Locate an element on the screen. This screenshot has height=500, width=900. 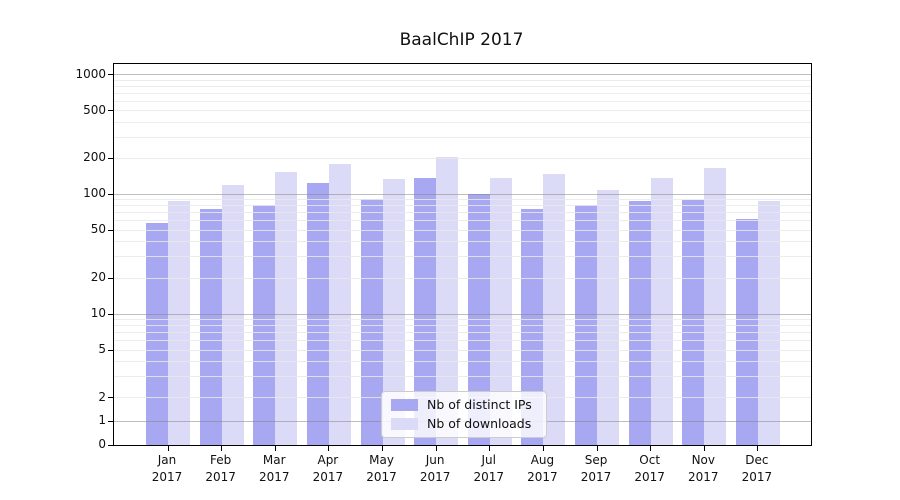
x-tick-label-month: Aug is located at coordinates (542, 460).